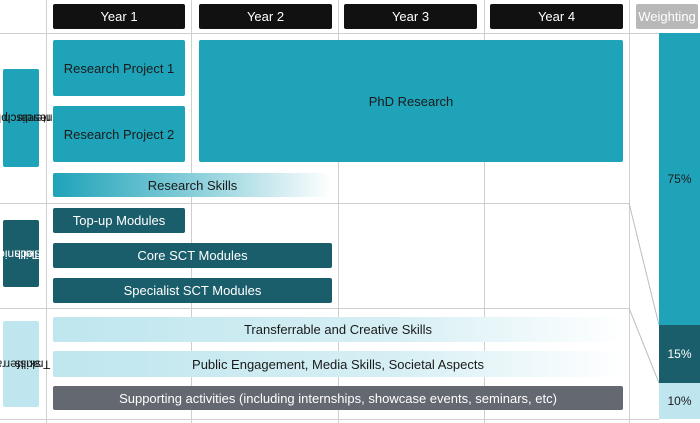  I want to click on transferrable-creative-skills-bar: Transferrable and Creative Skills, so click(338, 329).